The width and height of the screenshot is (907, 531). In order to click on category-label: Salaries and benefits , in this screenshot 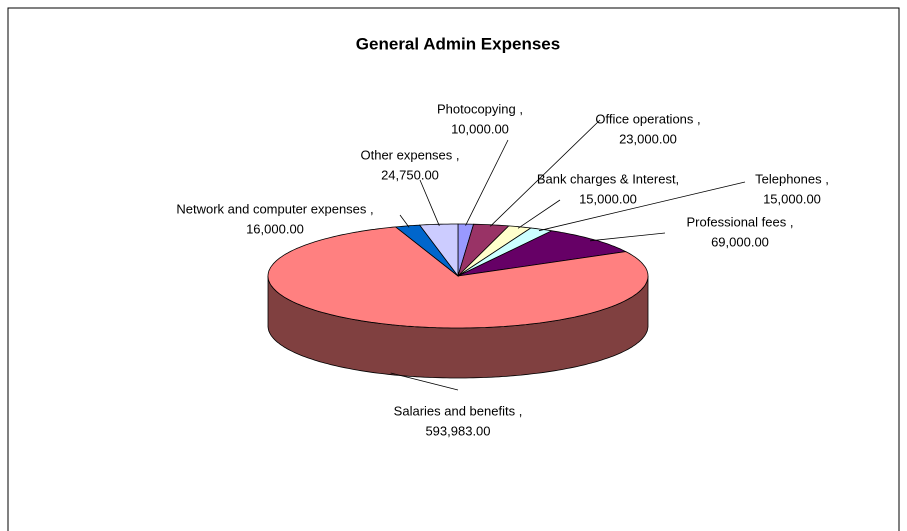, I will do `click(458, 410)`.